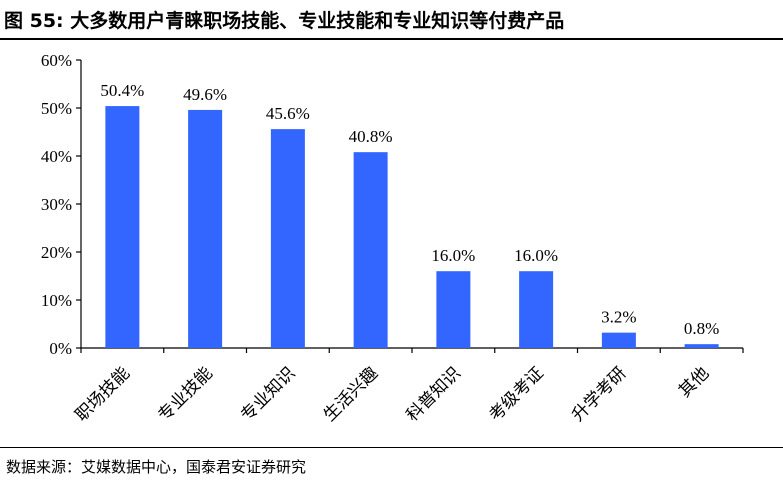 This screenshot has width=783, height=492. I want to click on category-label: 职场技能, so click(103, 394).